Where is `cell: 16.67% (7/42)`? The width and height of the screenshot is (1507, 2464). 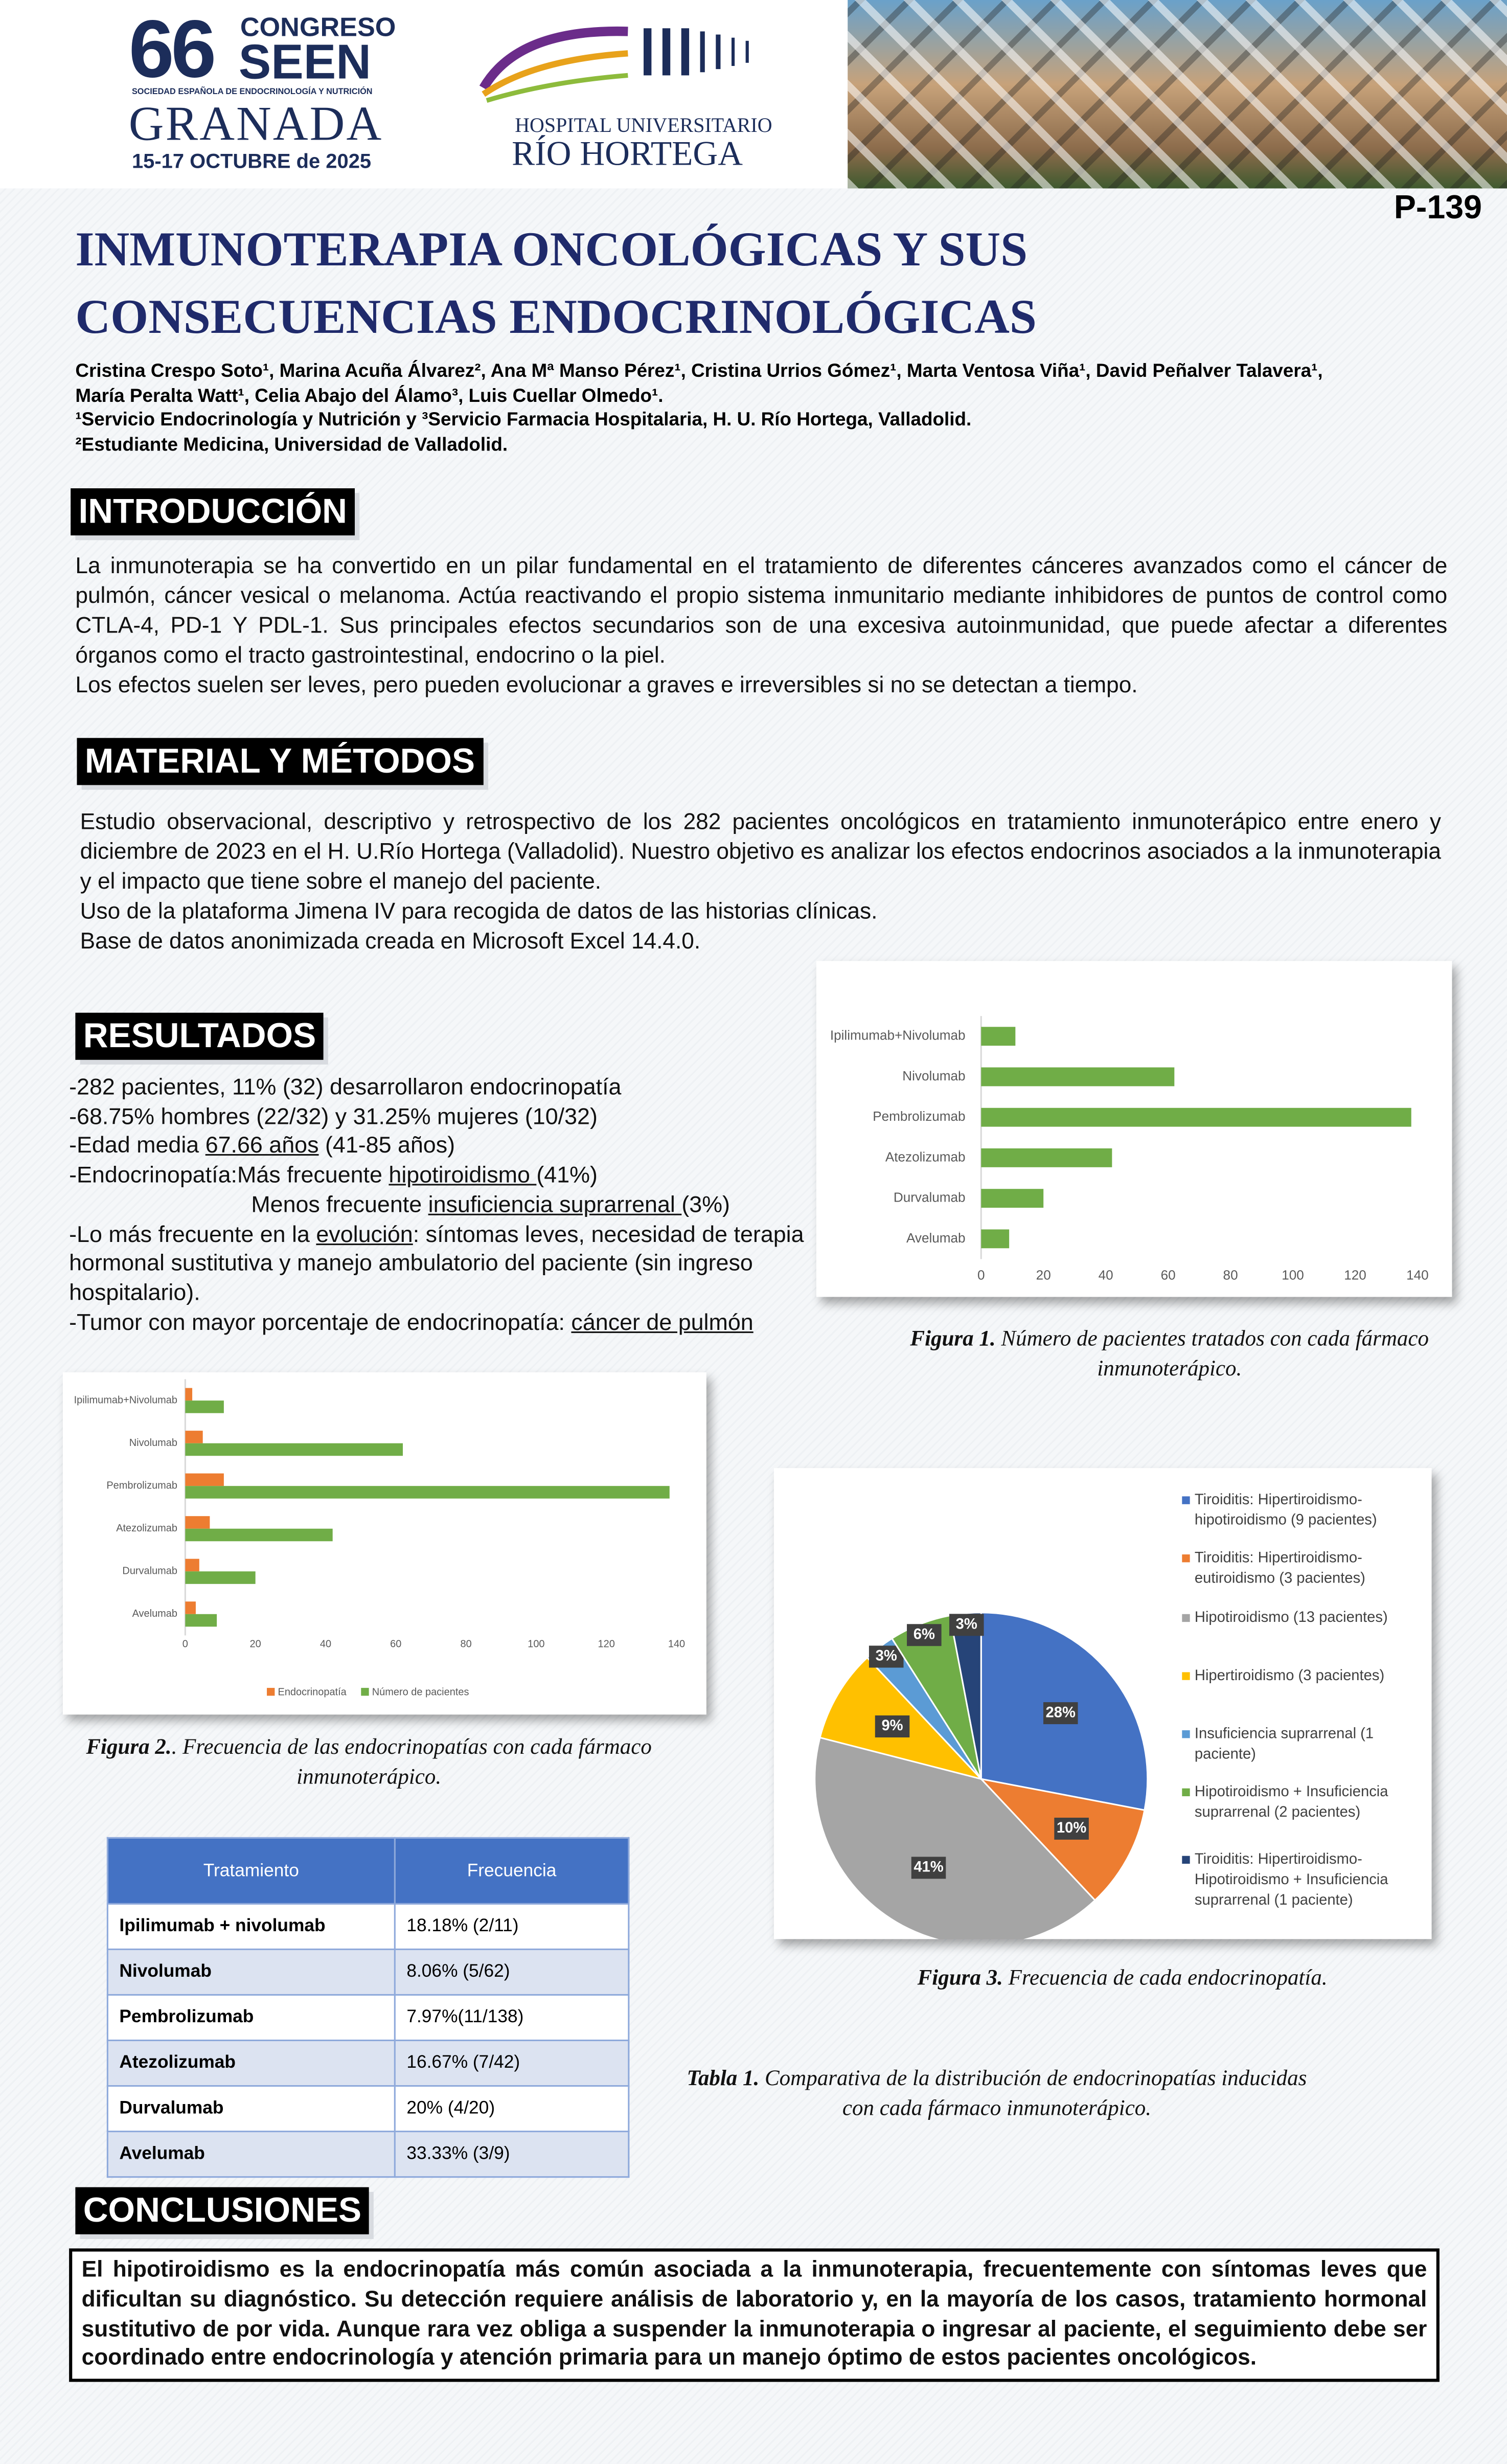 cell: 16.67% (7/42) is located at coordinates (512, 2063).